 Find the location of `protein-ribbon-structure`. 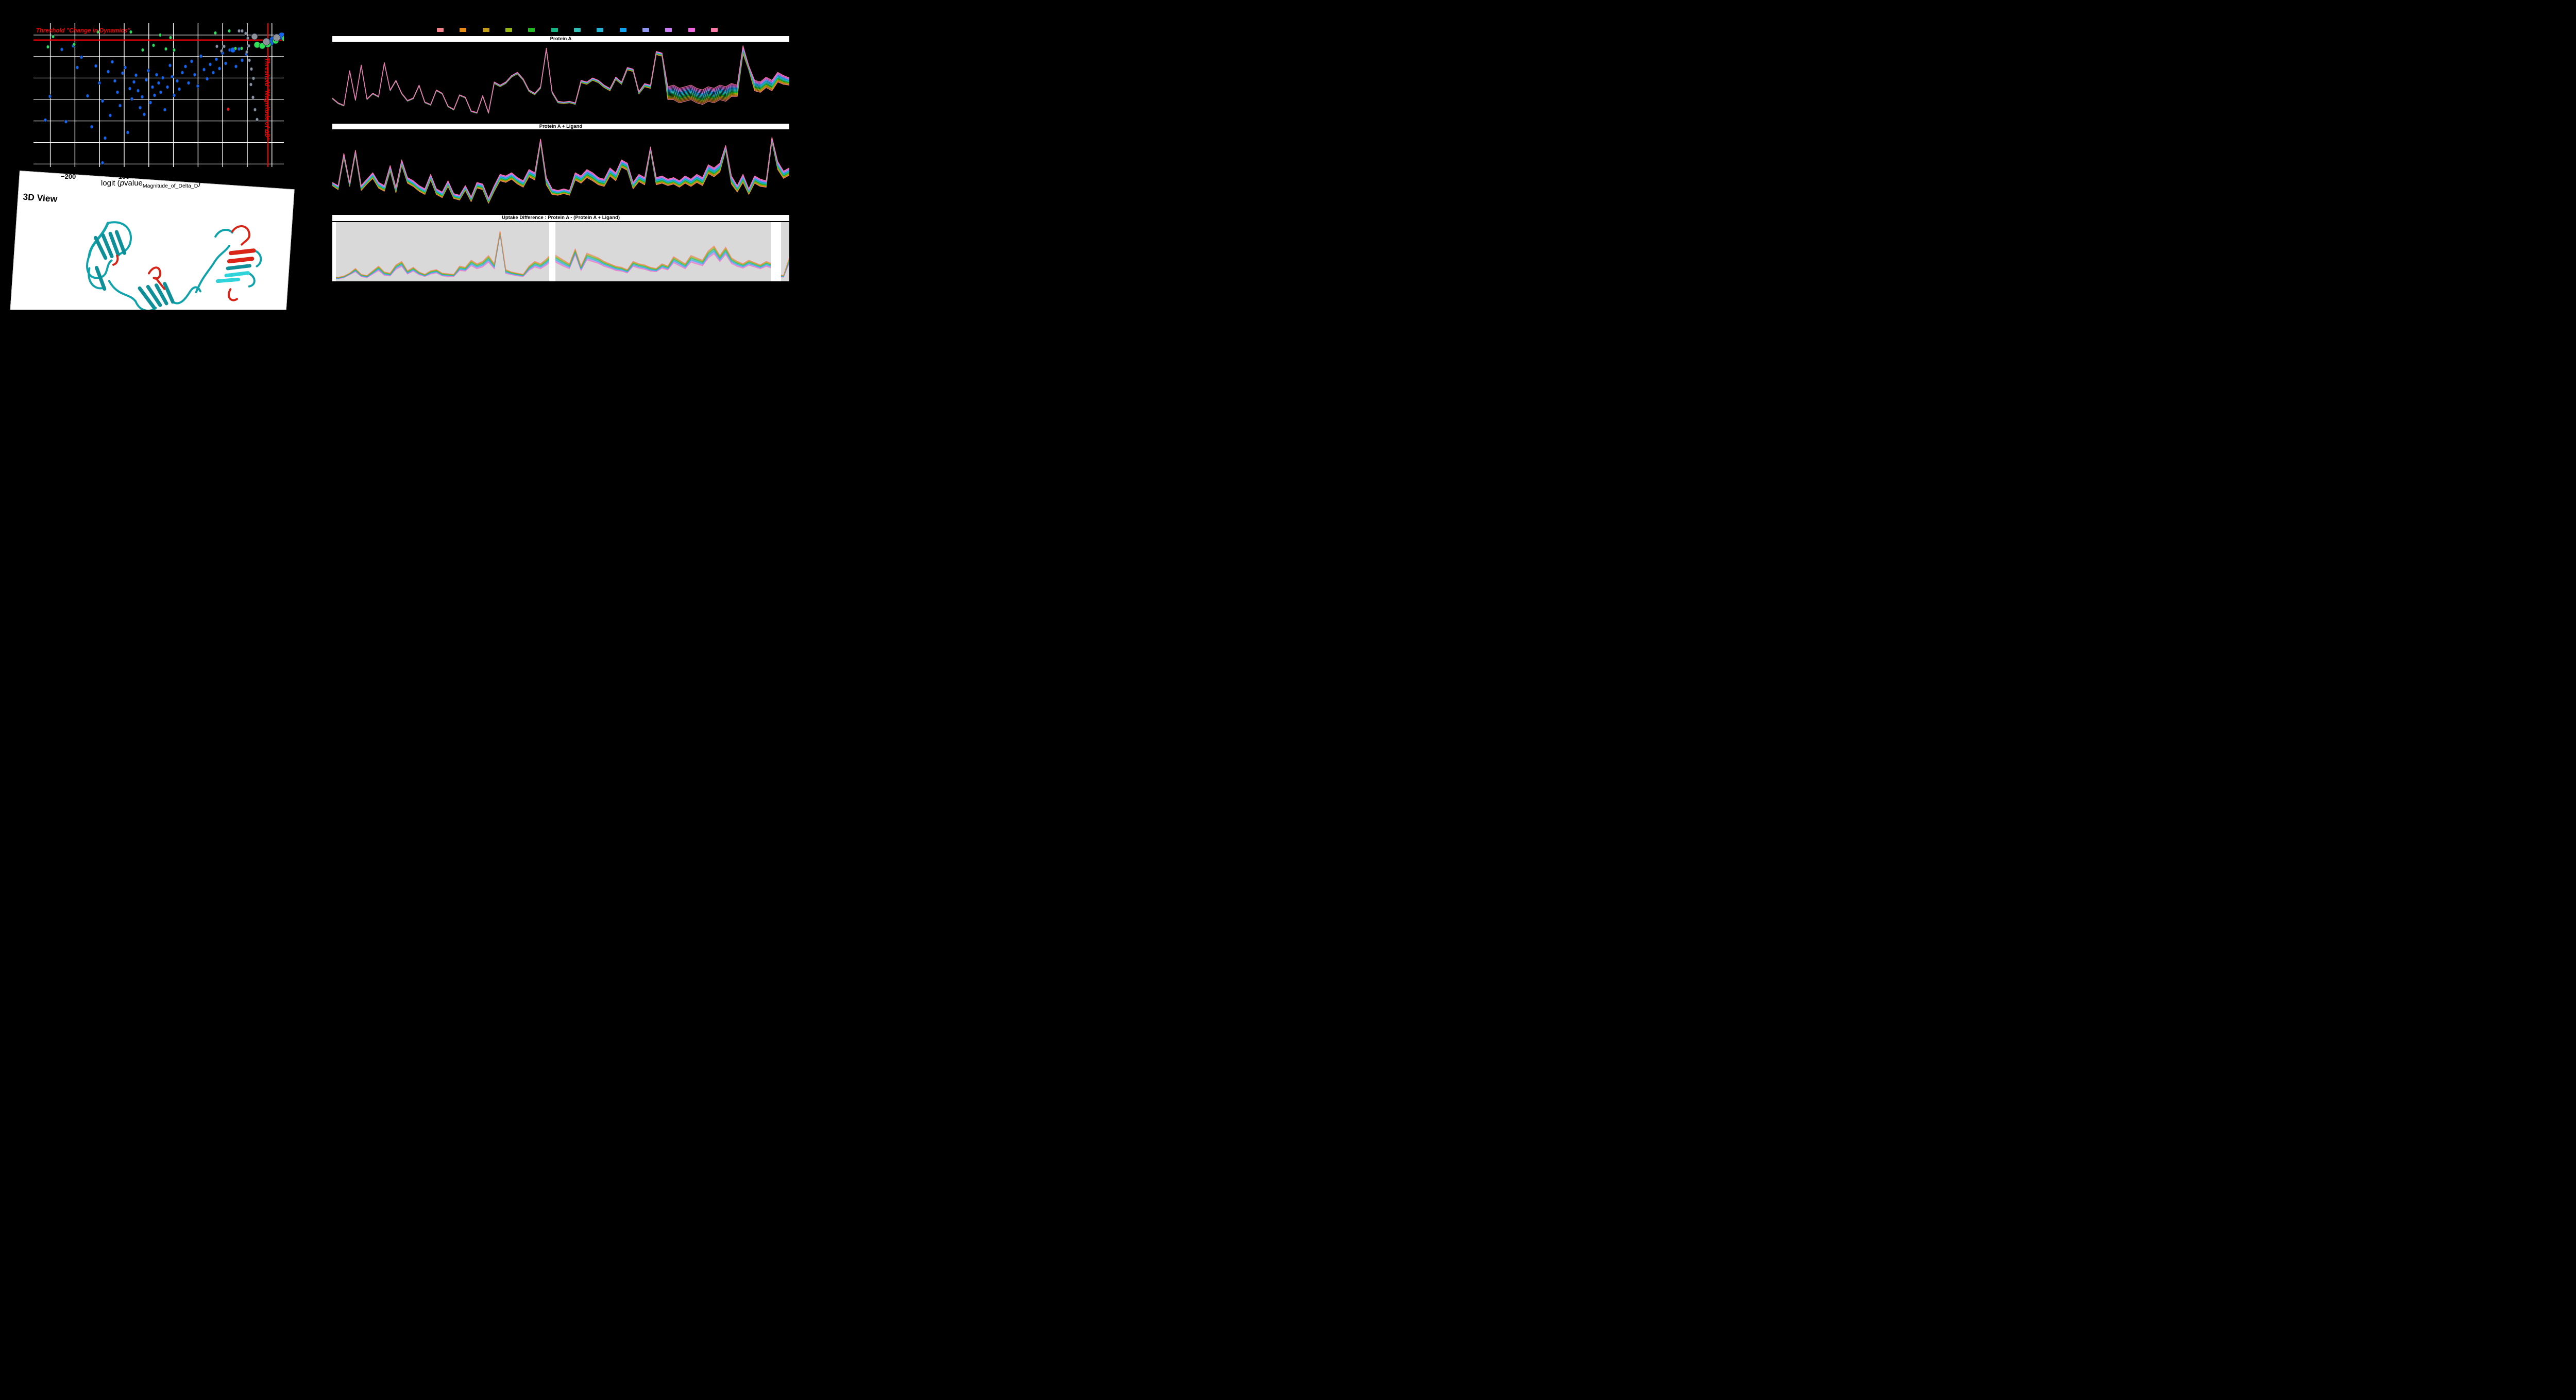

protein-ribbon-structure is located at coordinates (148, 257).